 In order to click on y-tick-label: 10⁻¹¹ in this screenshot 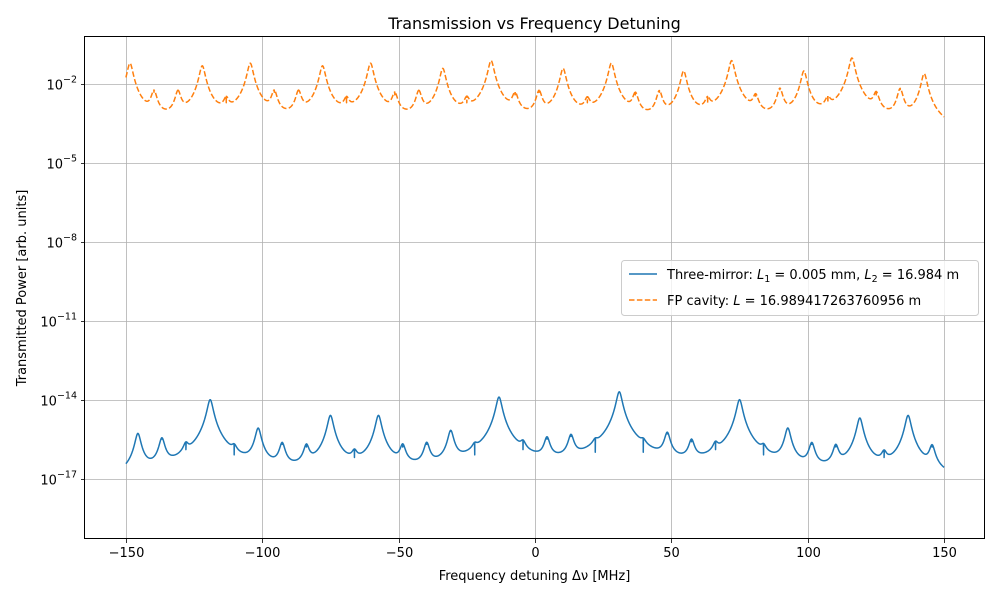, I will do `click(58, 321)`.